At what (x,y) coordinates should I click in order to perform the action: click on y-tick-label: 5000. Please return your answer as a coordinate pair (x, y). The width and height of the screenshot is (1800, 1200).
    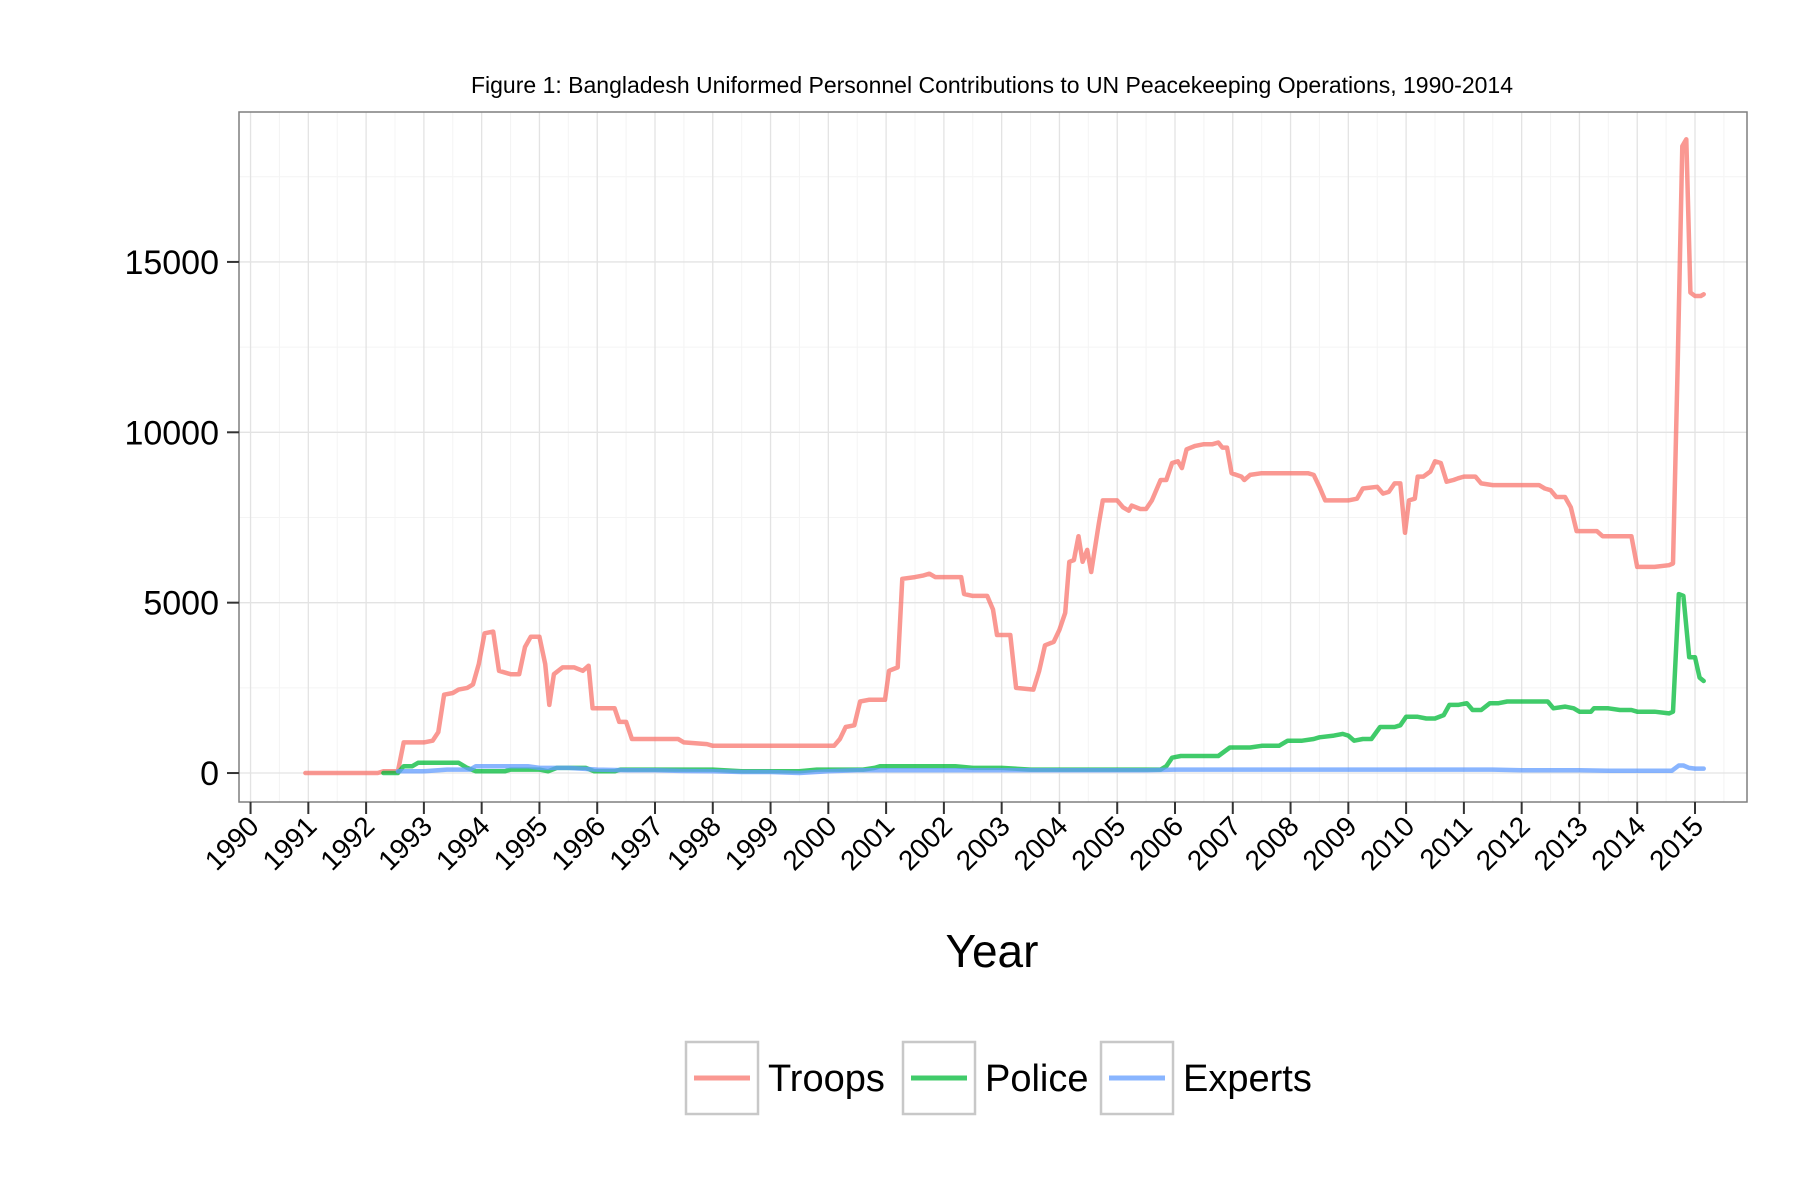
    Looking at the image, I should click on (181, 604).